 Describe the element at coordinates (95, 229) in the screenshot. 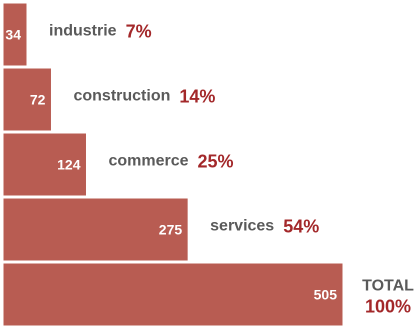

I see `bar-services` at that location.